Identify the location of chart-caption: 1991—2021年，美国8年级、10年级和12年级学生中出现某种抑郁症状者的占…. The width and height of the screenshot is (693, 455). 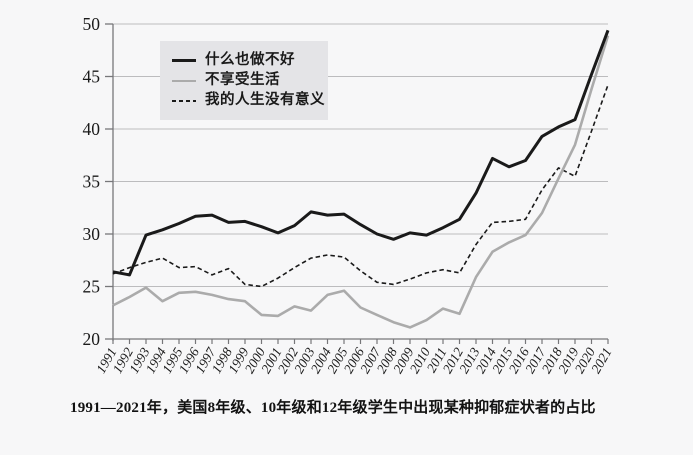
(333, 408).